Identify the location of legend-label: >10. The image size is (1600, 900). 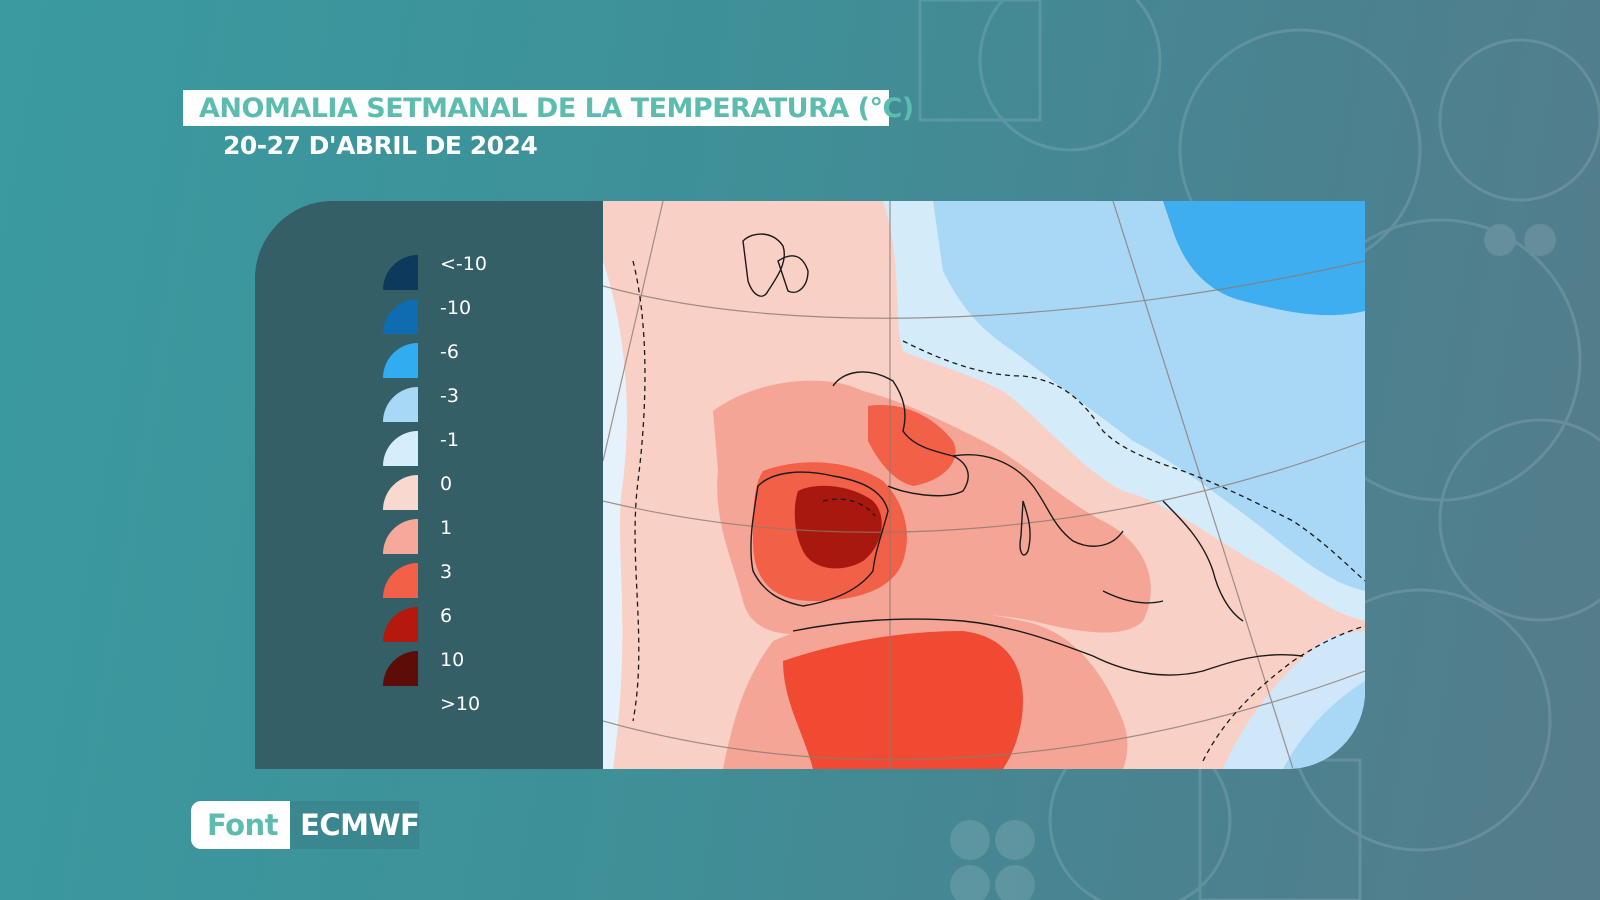
(460, 704).